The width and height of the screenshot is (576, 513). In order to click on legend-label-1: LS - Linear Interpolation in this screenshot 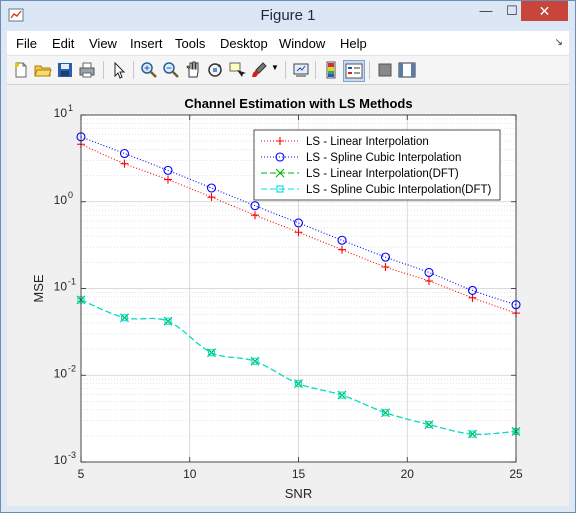, I will do `click(367, 142)`.